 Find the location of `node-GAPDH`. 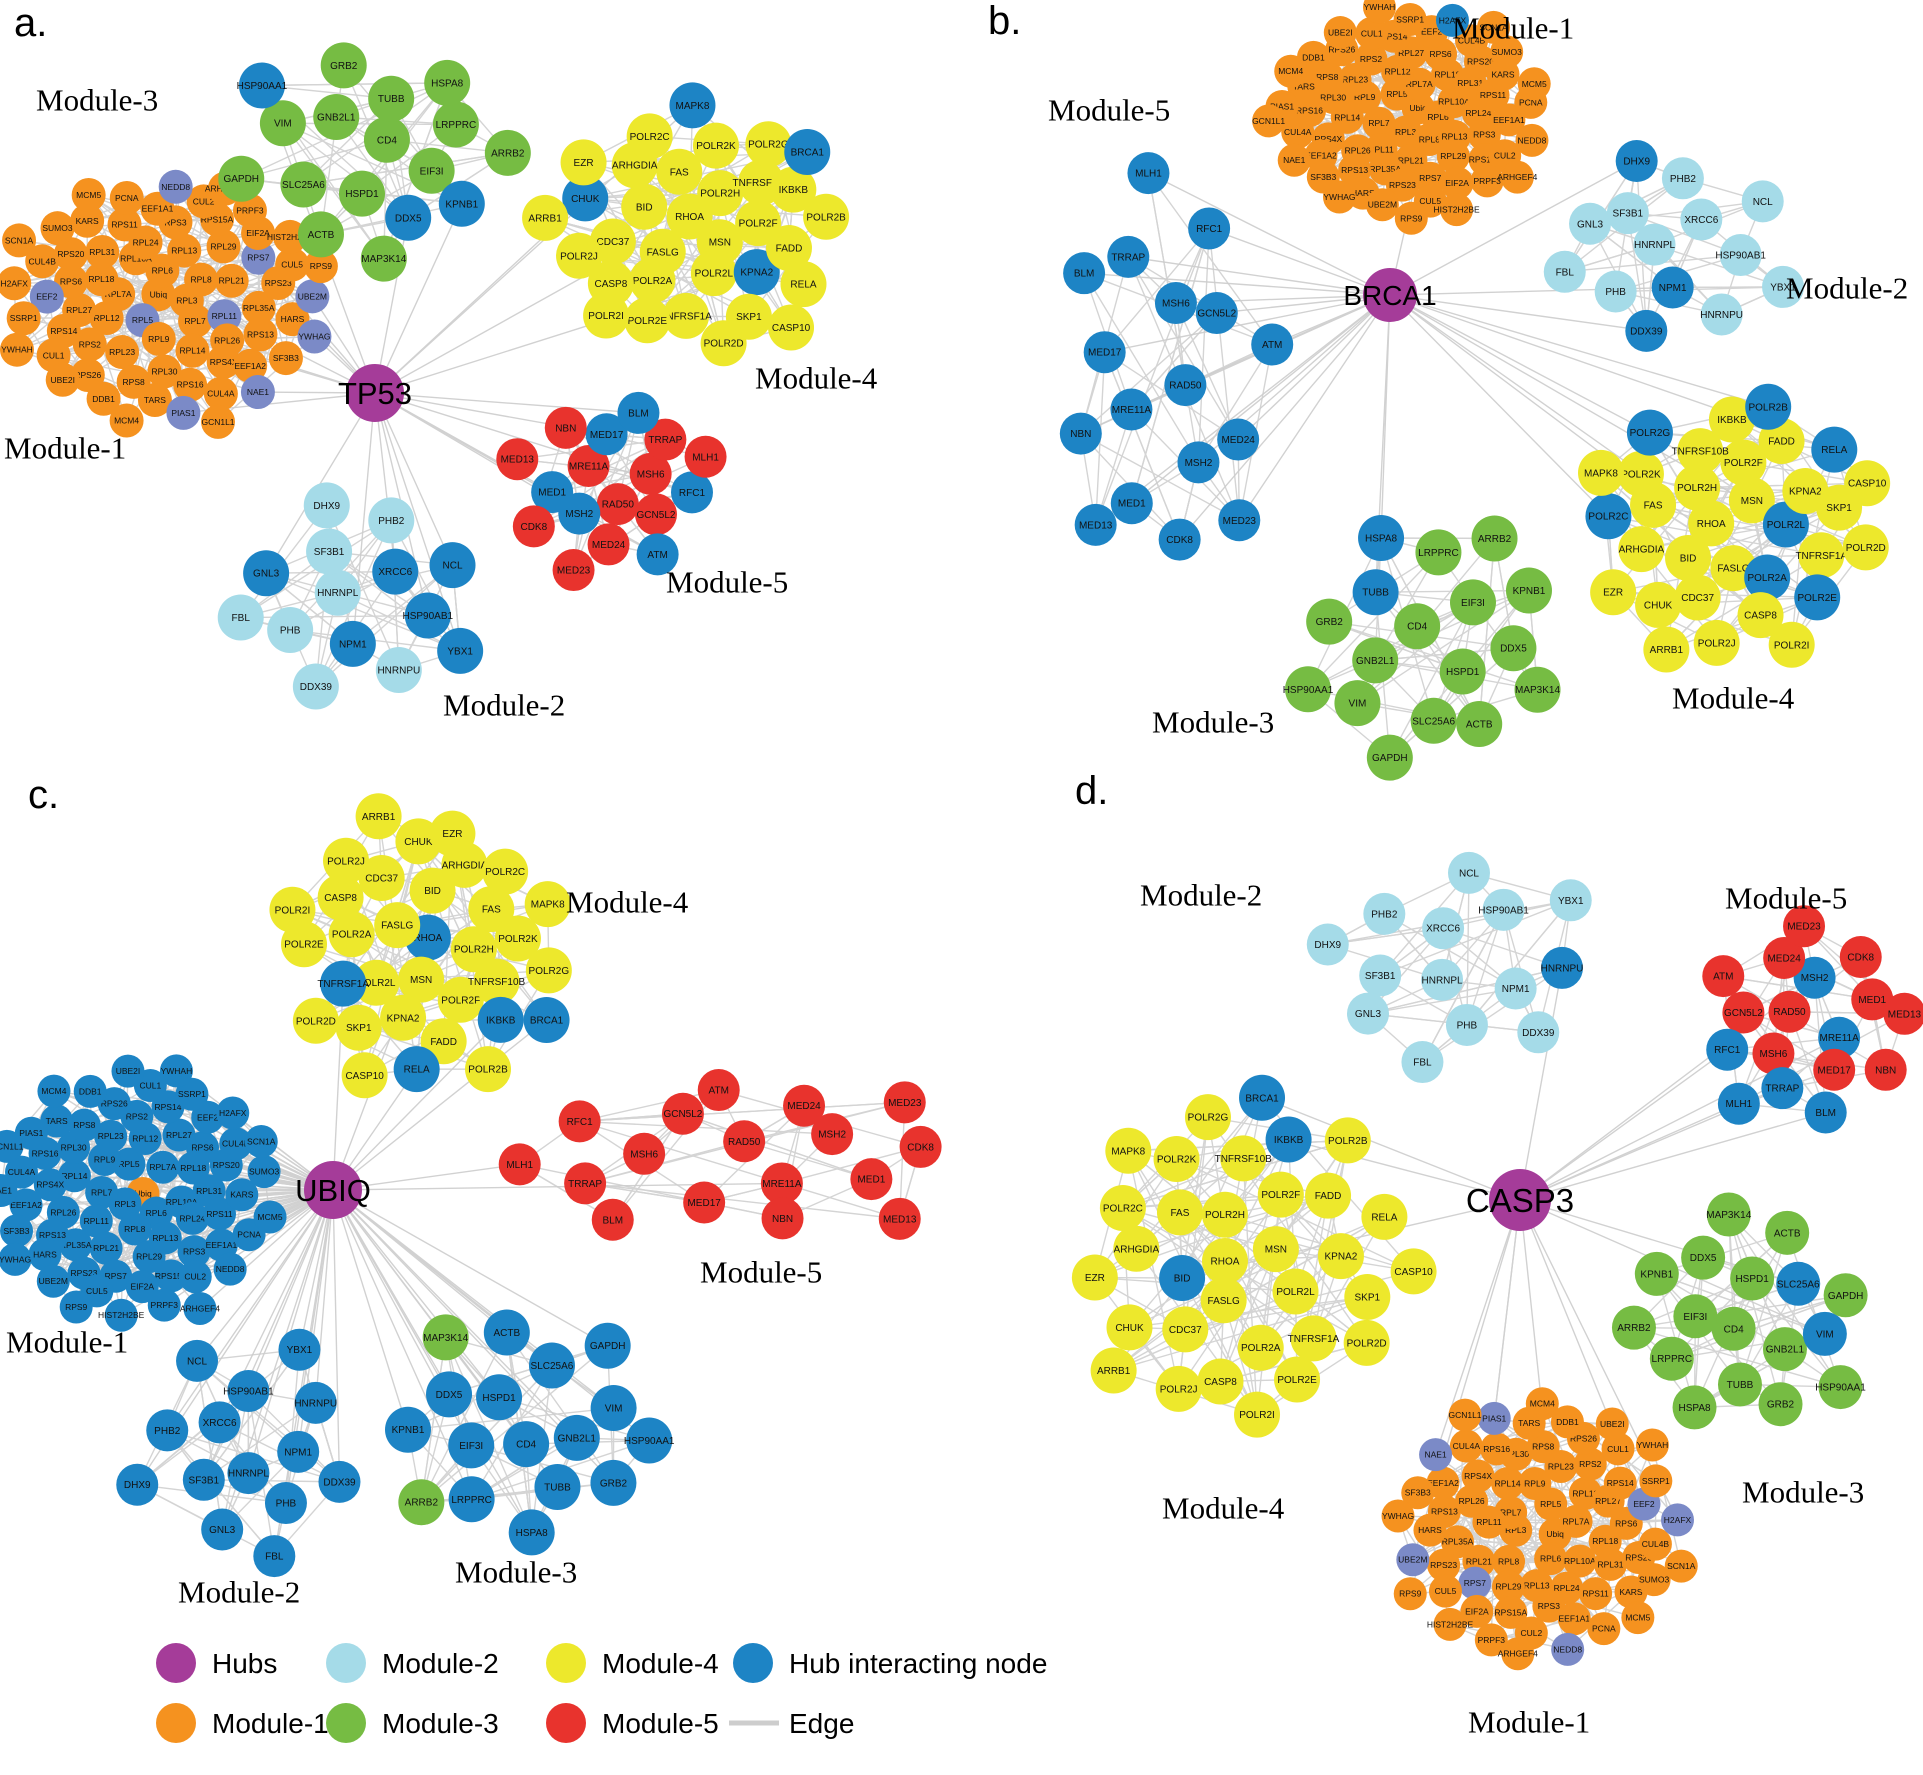

node-GAPDH is located at coordinates (1389, 757).